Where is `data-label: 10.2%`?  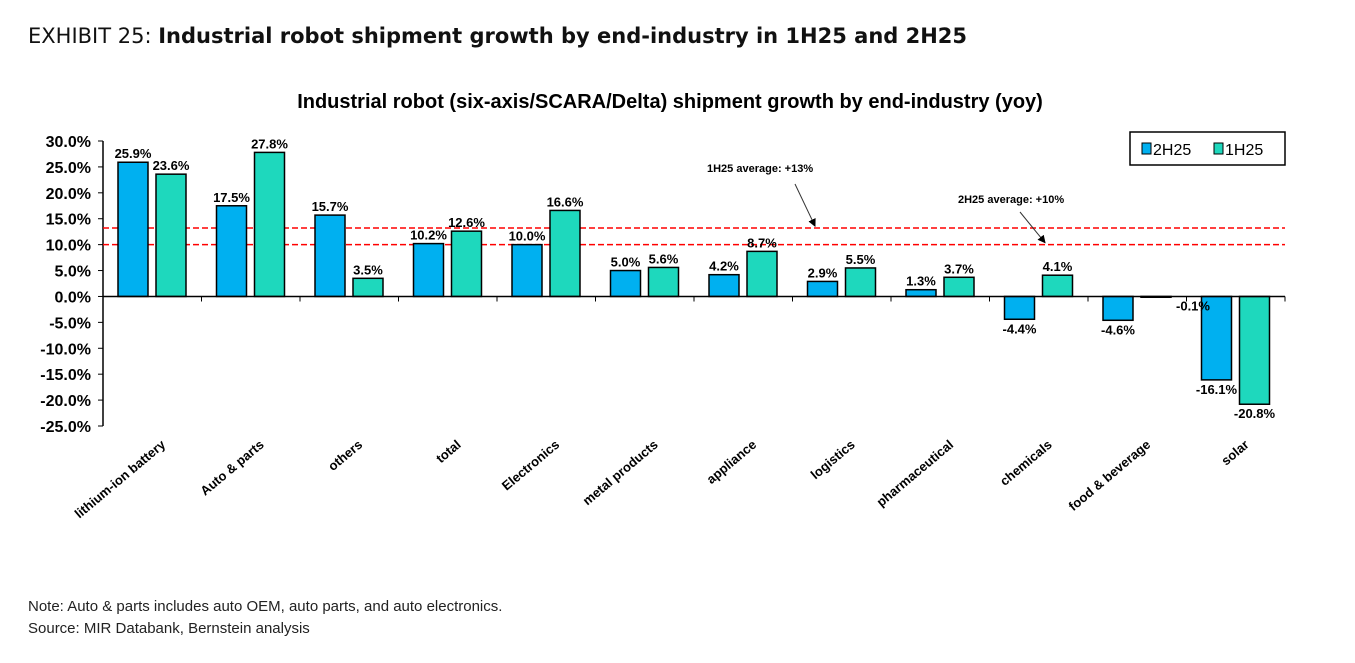
data-label: 10.2% is located at coordinates (428, 235).